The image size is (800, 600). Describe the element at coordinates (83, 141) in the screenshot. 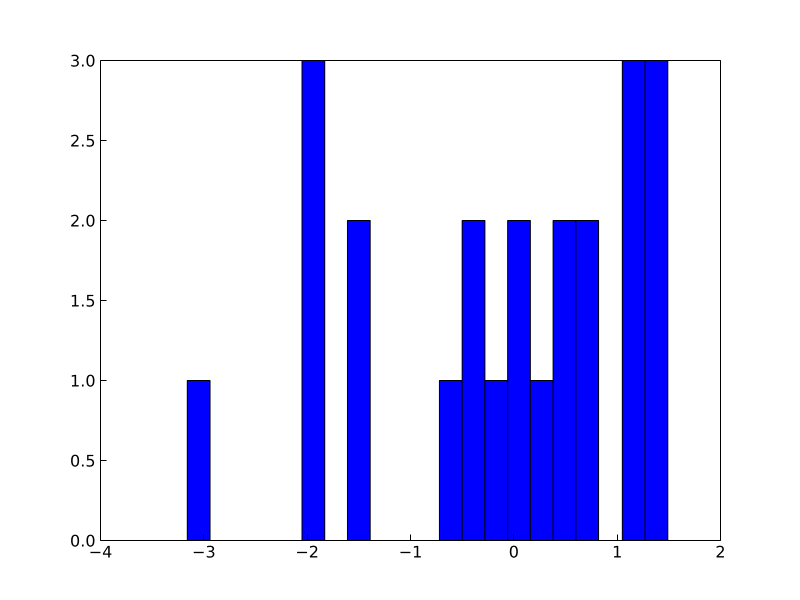

I see `y-tick-label: 2.5` at that location.